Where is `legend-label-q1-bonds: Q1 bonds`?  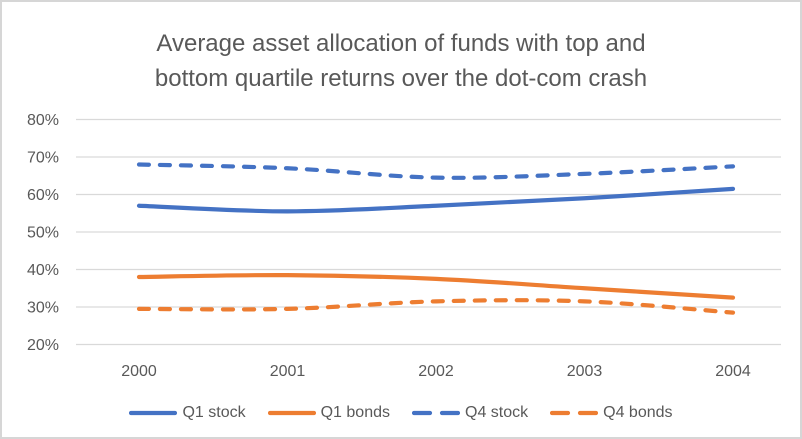 legend-label-q1-bonds: Q1 bonds is located at coordinates (355, 412).